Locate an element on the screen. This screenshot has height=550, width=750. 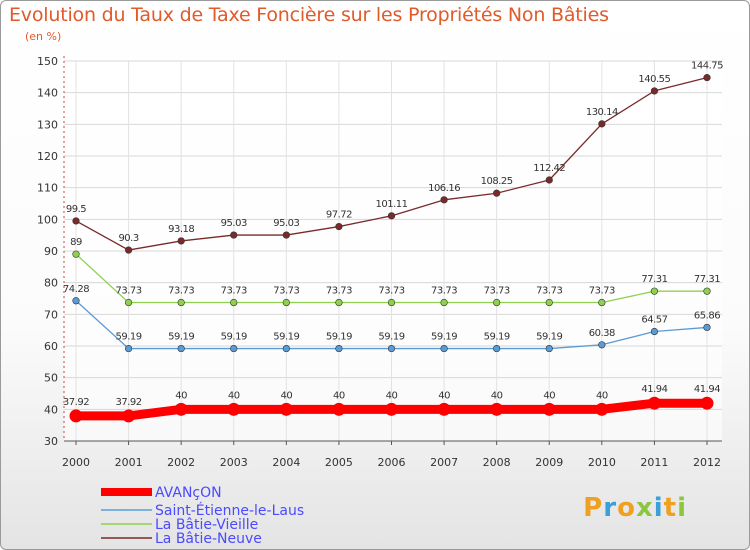
data-label: 99.5 is located at coordinates (76, 209).